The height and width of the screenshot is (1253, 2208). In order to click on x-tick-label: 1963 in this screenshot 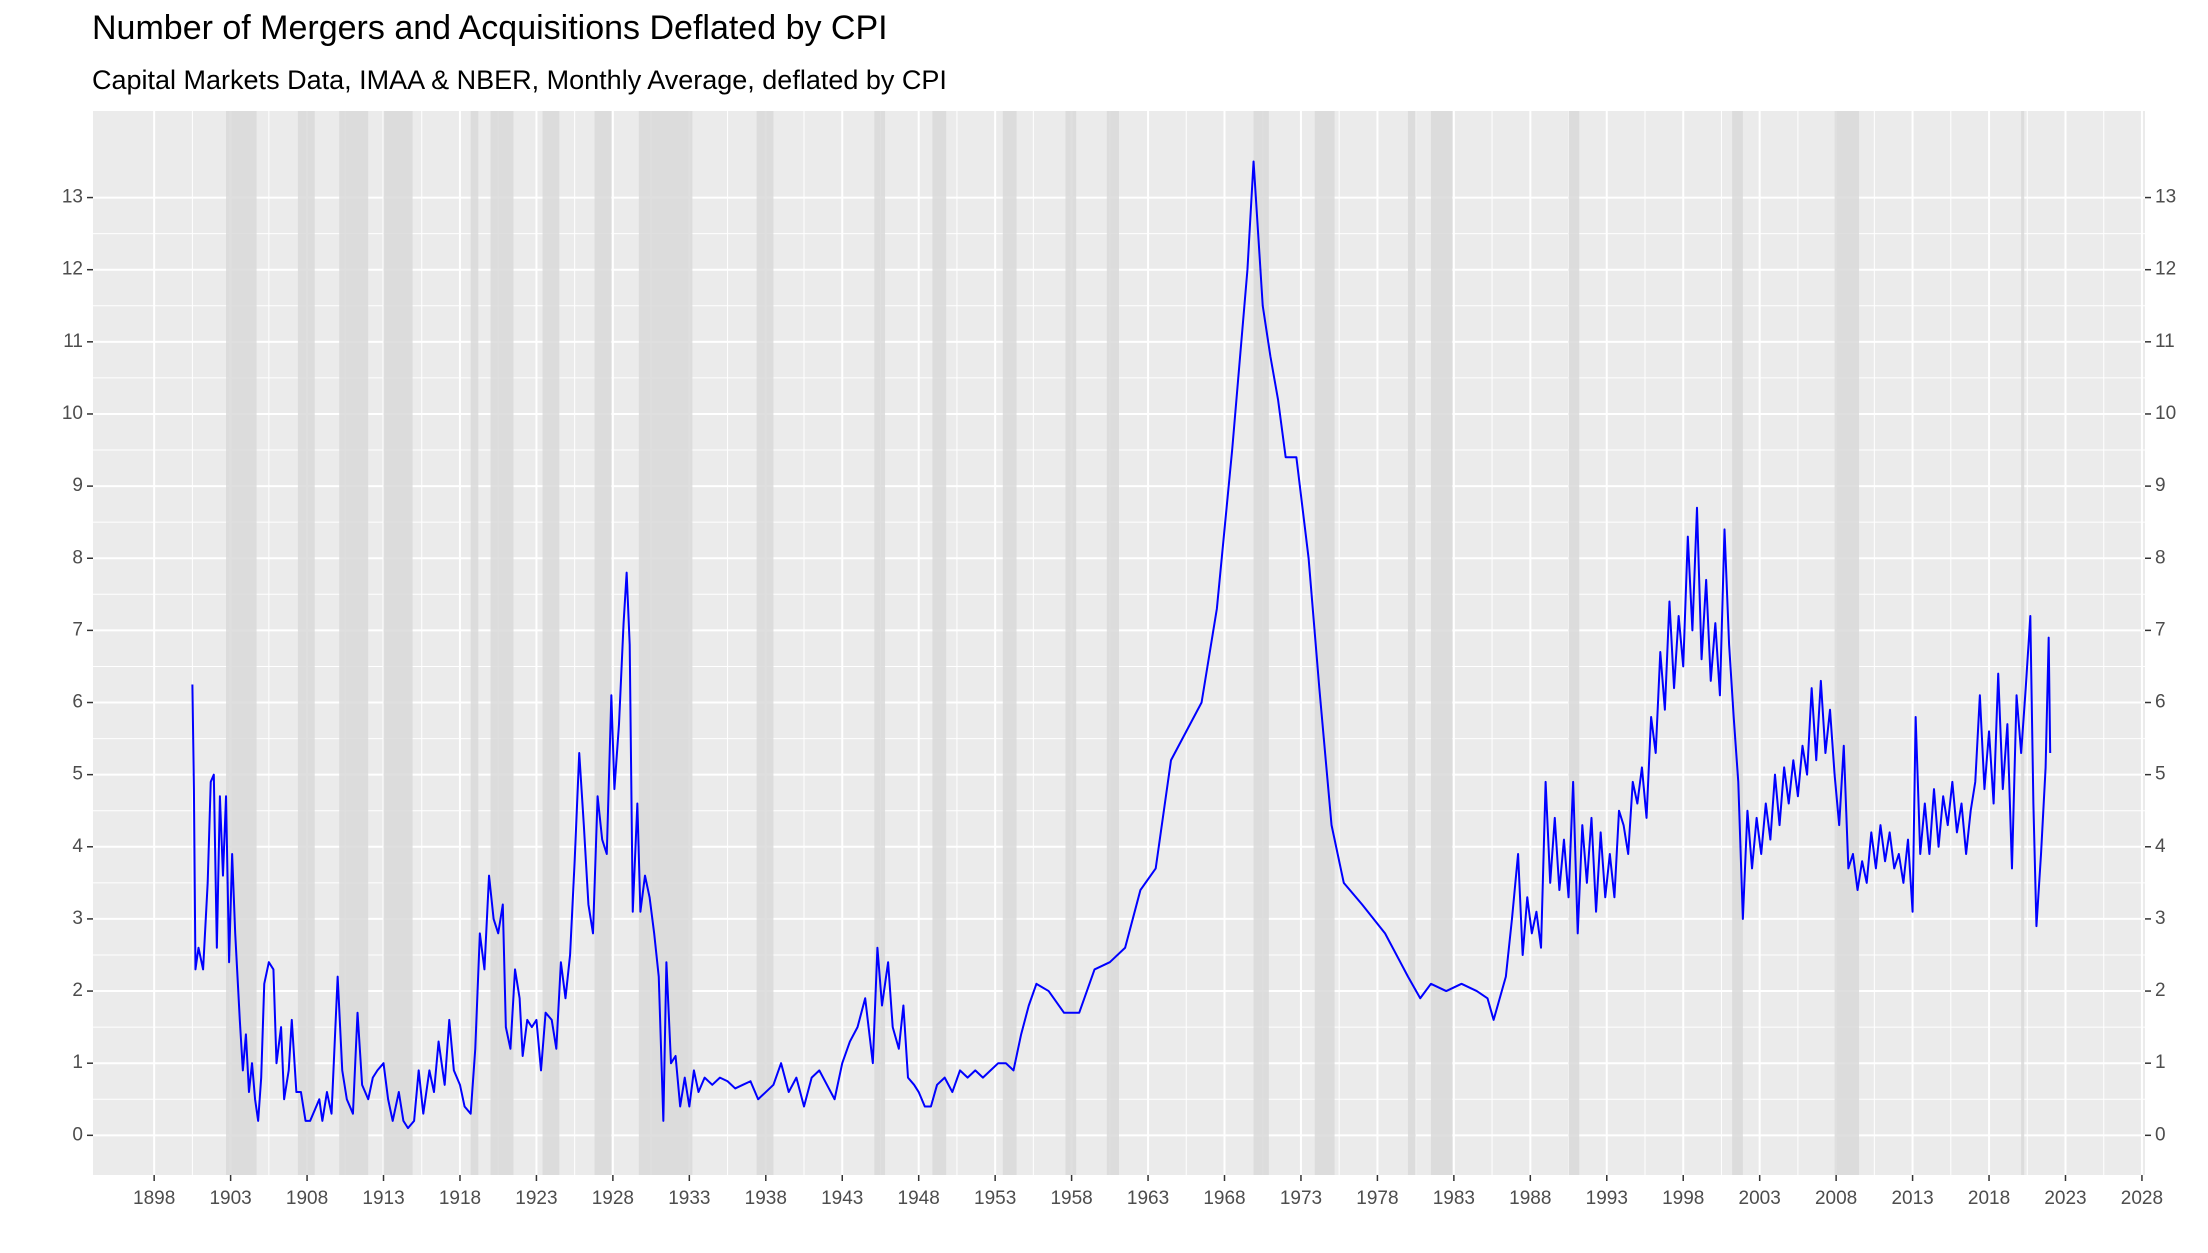, I will do `click(1148, 1198)`.